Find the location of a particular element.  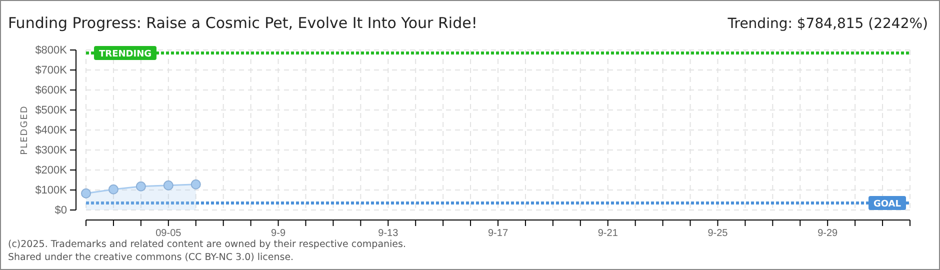

y-tick-label: $300K is located at coordinates (51, 150).